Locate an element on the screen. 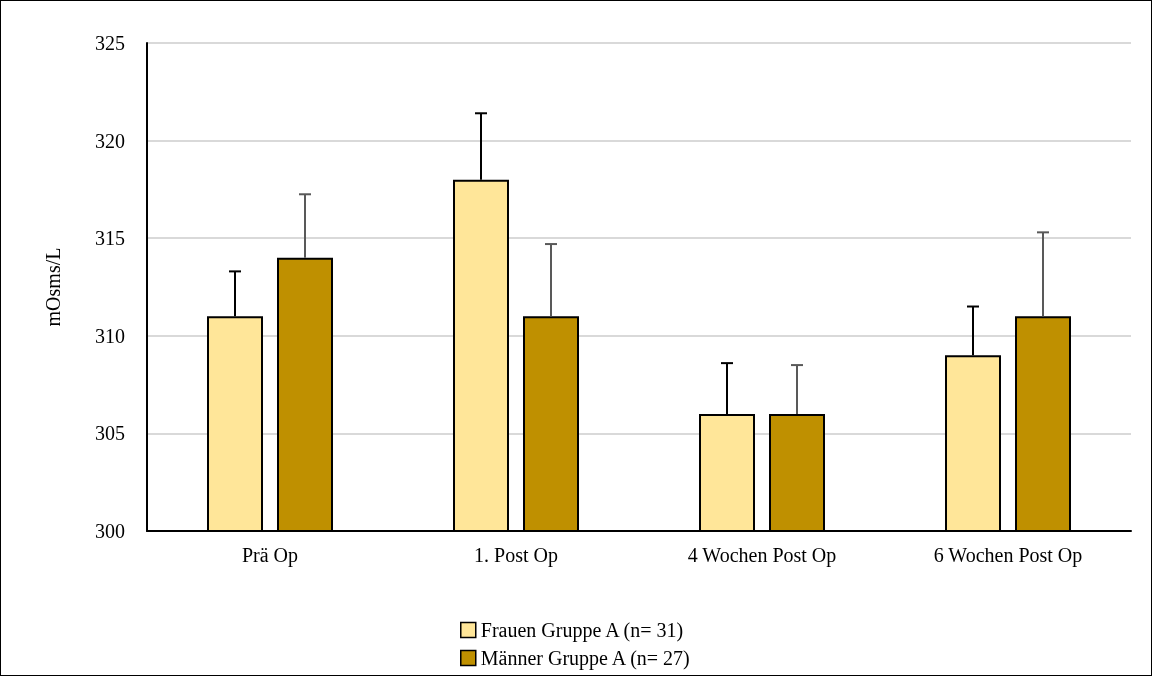  y-tick-label: 305 is located at coordinates (110, 433).